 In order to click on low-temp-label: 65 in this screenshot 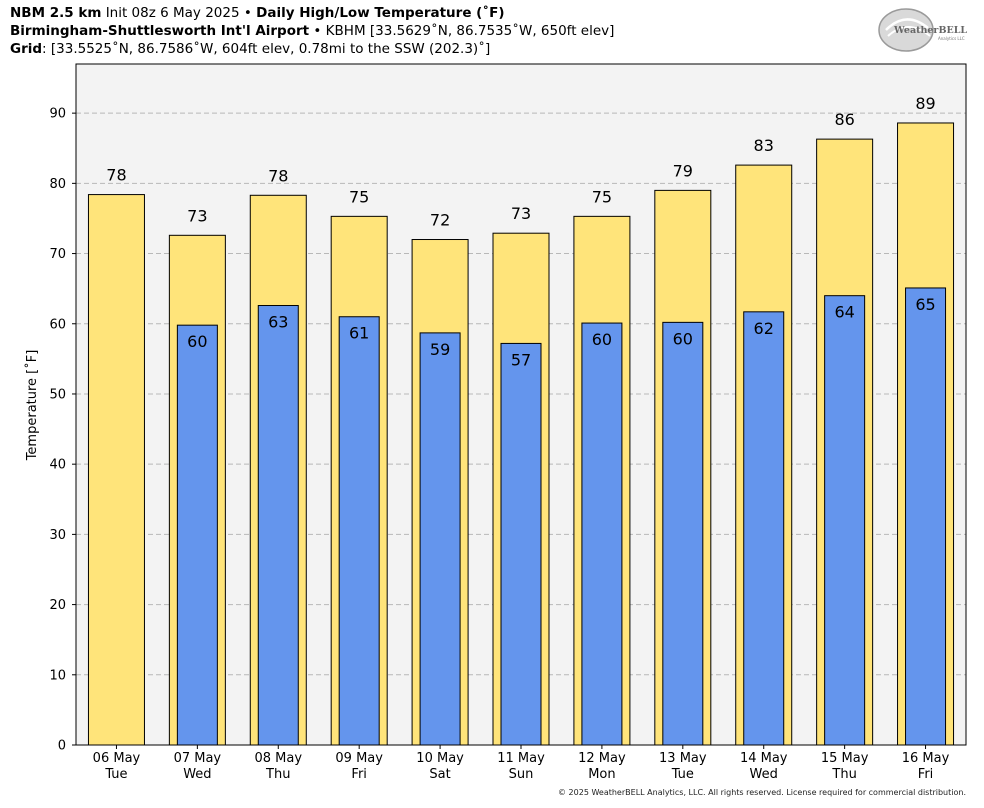, I will do `click(925, 304)`.